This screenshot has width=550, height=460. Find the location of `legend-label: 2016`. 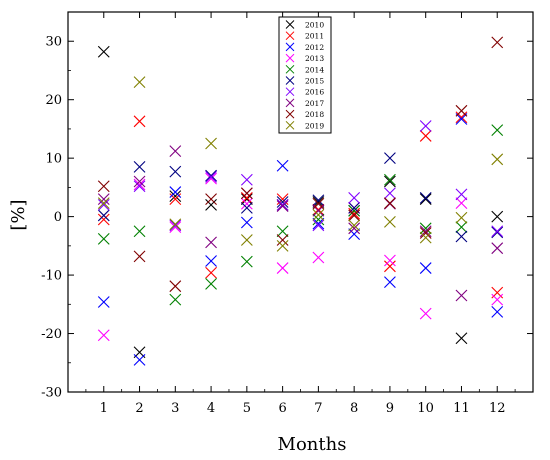

legend-label: 2016 is located at coordinates (314, 92).